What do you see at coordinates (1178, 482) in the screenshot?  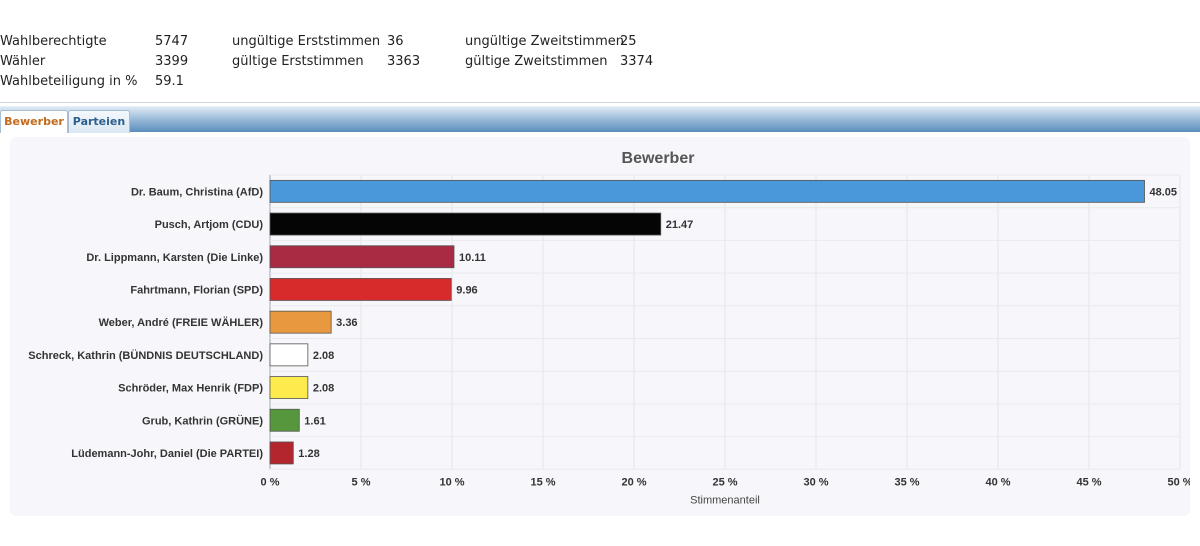 I see `x-tick-label: 50 %` at bounding box center [1178, 482].